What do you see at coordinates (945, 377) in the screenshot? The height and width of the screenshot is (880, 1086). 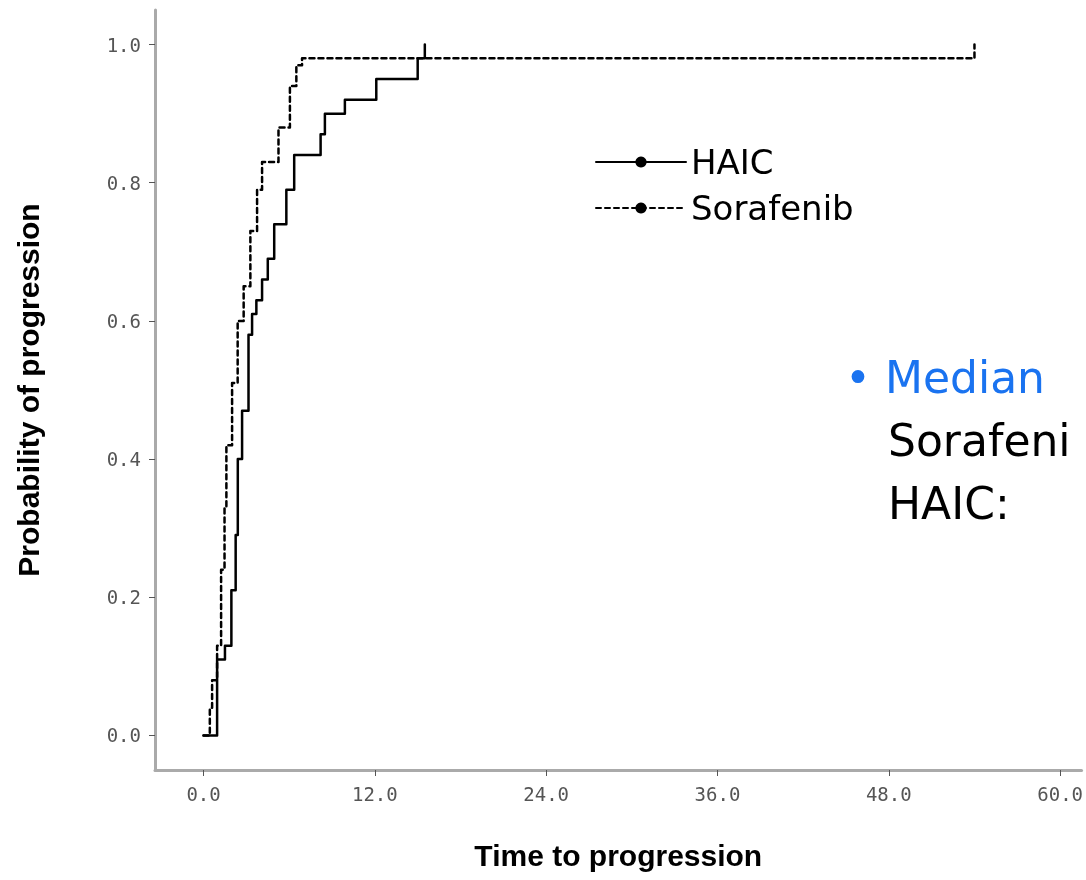 I see `annotation: • Median` at bounding box center [945, 377].